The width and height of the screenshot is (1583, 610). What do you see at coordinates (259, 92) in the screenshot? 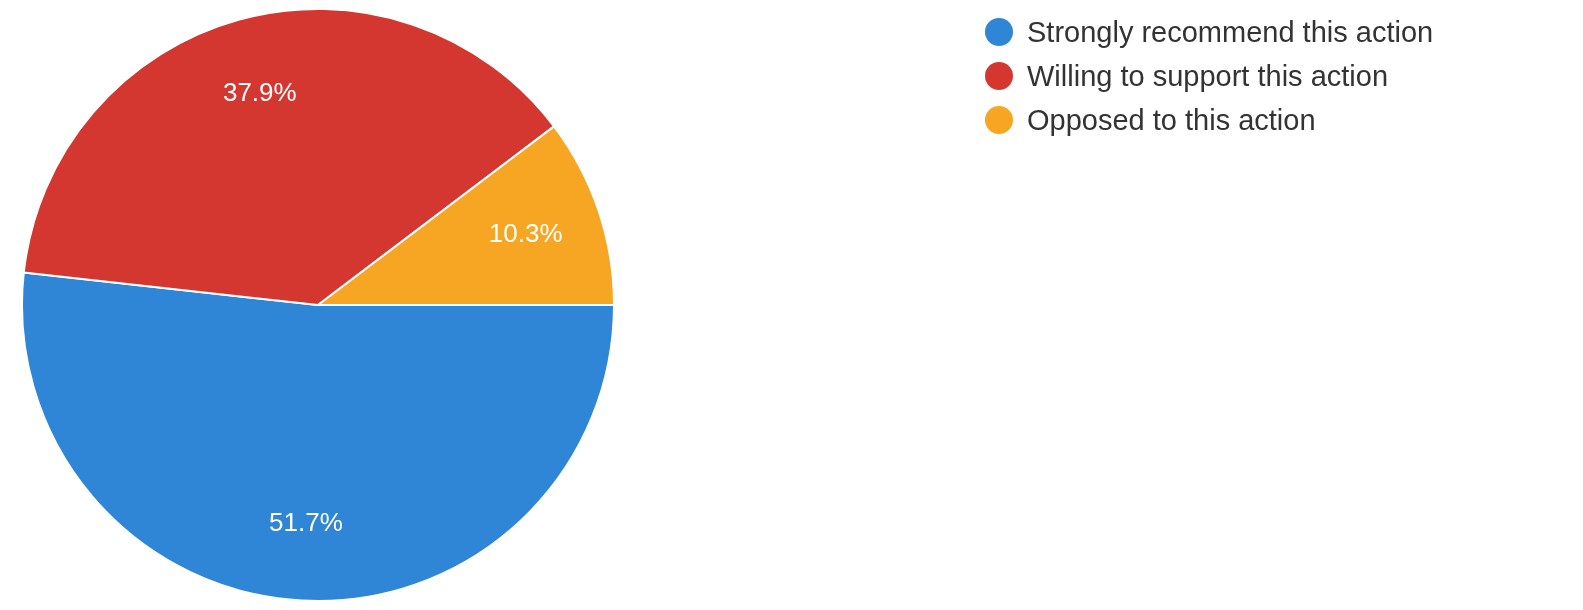
I see `data-label: 37.9%` at bounding box center [259, 92].